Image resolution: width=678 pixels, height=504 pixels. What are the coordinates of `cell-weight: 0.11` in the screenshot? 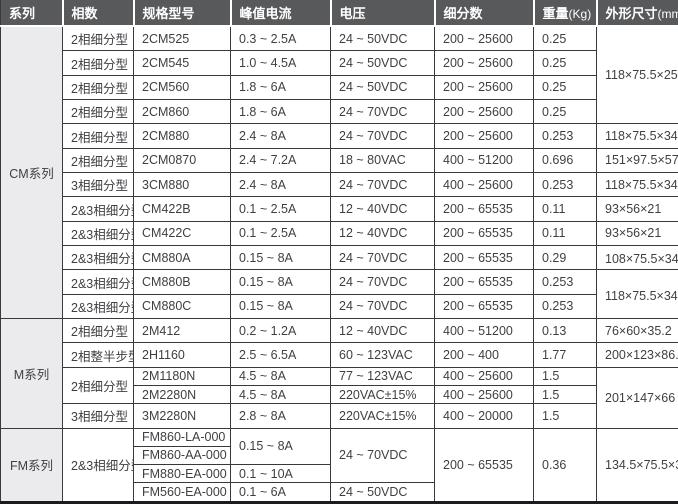 It's located at (565, 233).